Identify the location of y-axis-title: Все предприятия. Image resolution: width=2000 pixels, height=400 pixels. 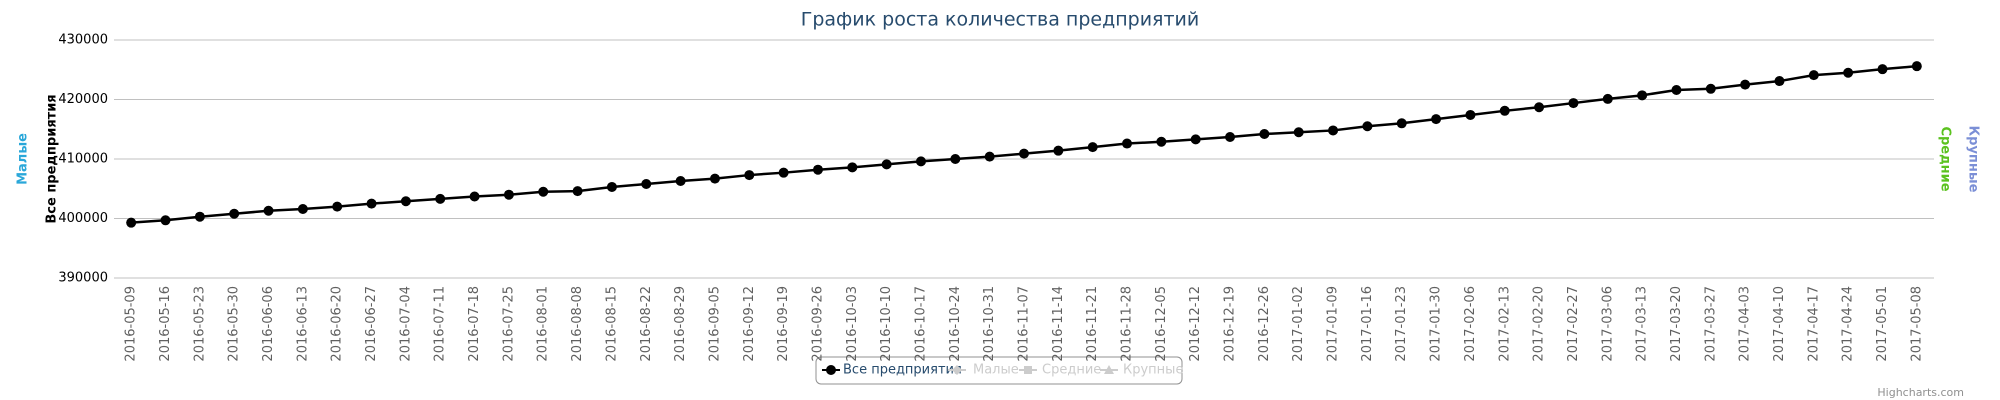
(52, 158).